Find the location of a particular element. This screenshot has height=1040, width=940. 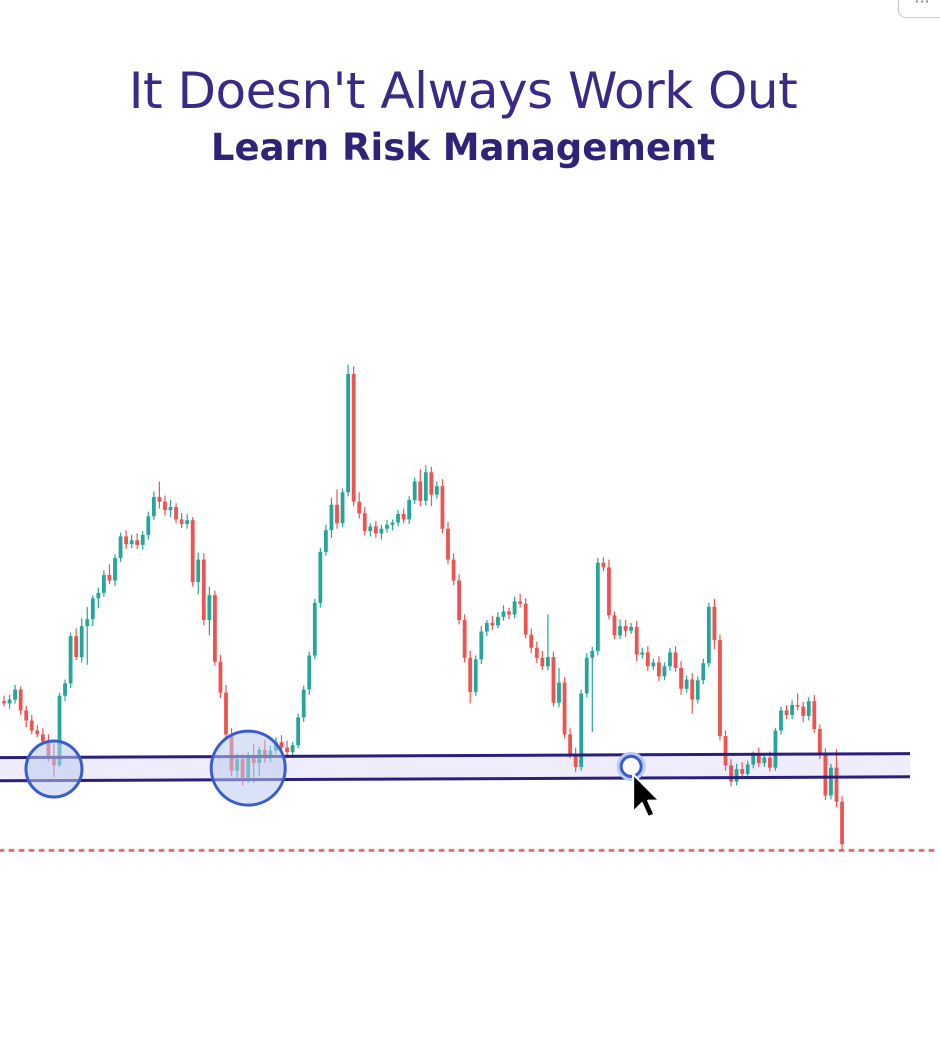

touch-marker-halo is located at coordinates (631, 766).